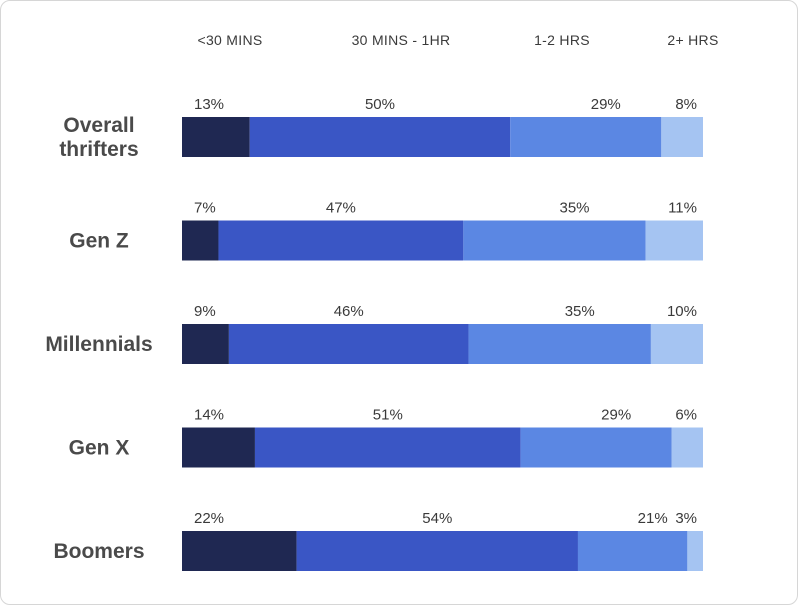 This screenshot has width=800, height=607. What do you see at coordinates (341, 208) in the screenshot?
I see `data-label: 47%` at bounding box center [341, 208].